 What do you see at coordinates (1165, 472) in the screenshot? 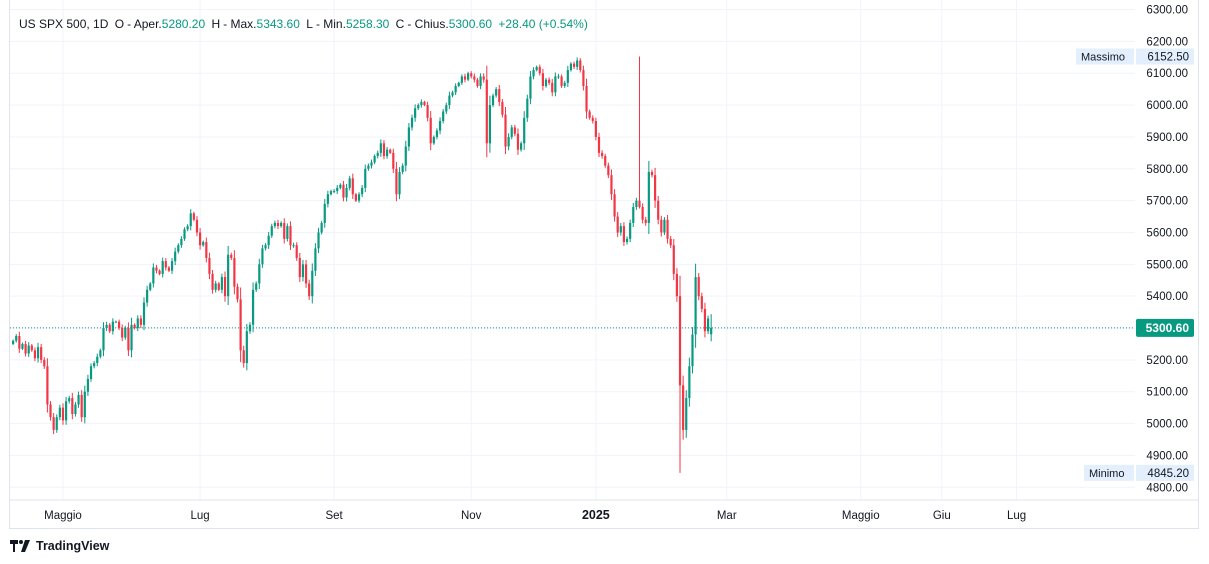
I see `low-marker-value-bg` at bounding box center [1165, 472].